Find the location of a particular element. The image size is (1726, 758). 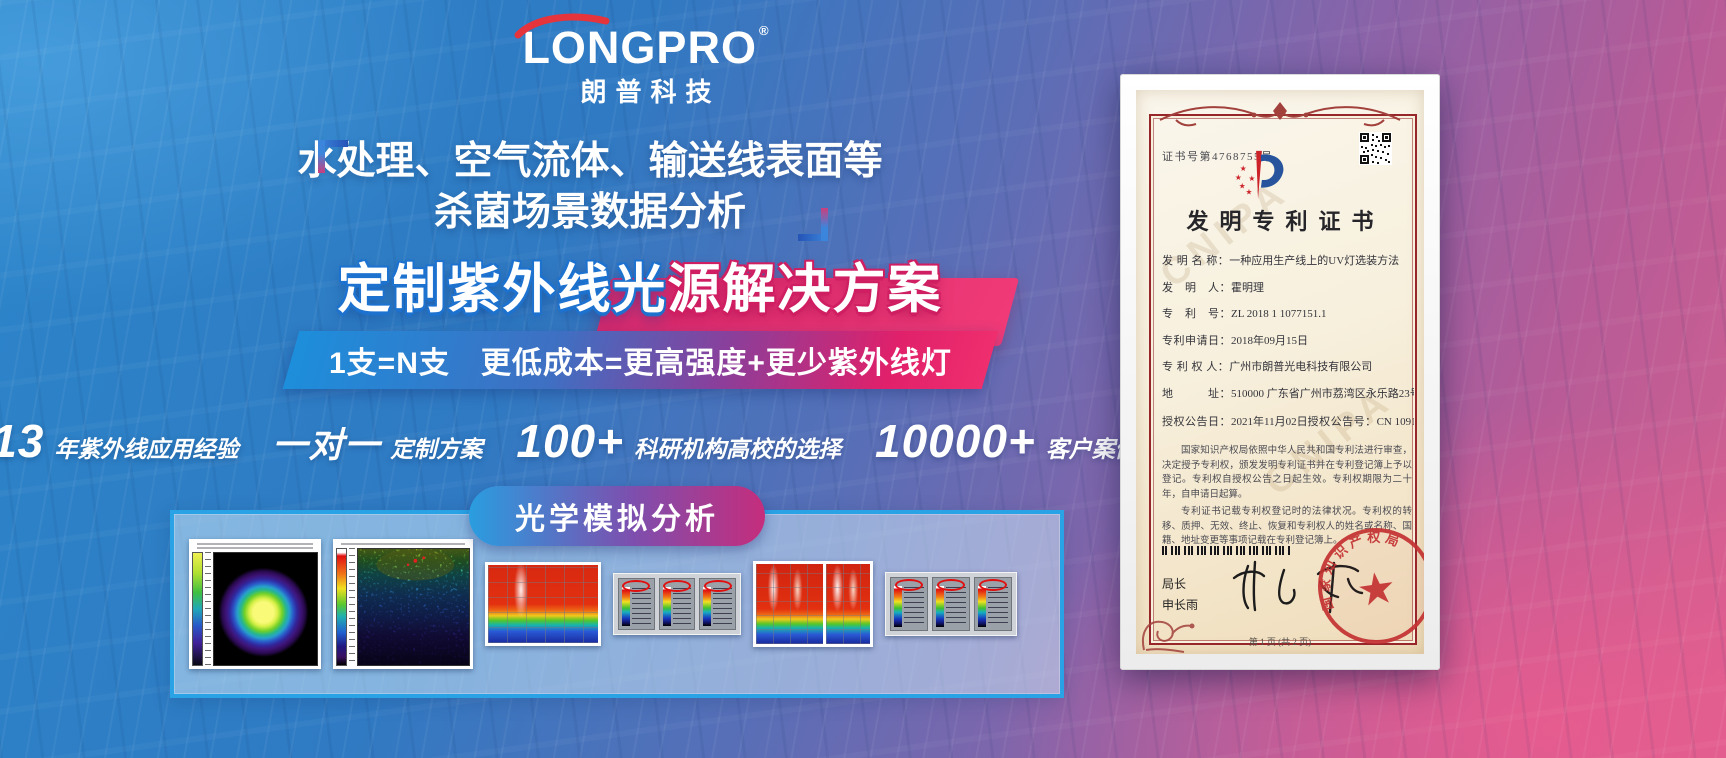

stat-value: 一对一 is located at coordinates (326, 445).